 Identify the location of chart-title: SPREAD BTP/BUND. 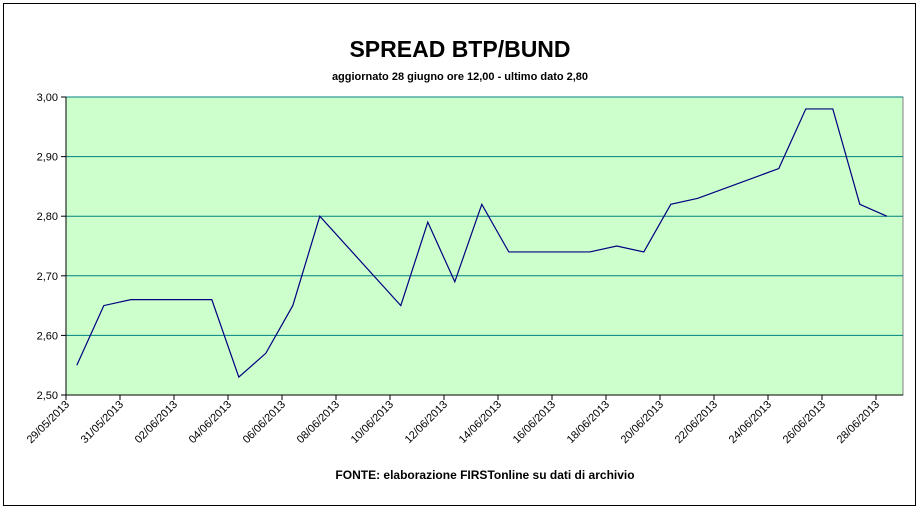
(459, 49).